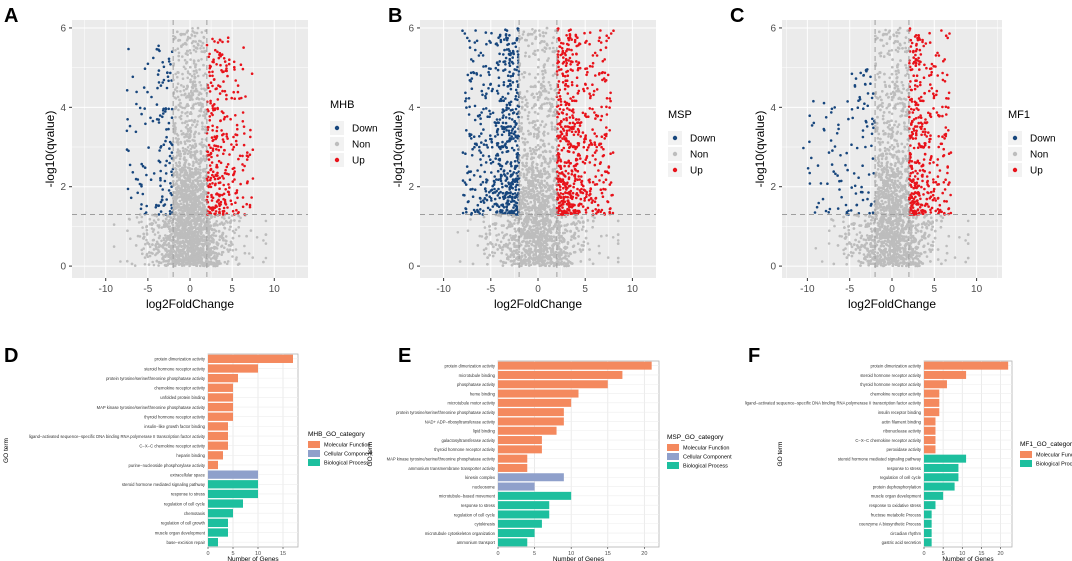 The width and height of the screenshot is (1072, 561). Describe the element at coordinates (11, 16) in the screenshot. I see `panel-label: A` at that location.